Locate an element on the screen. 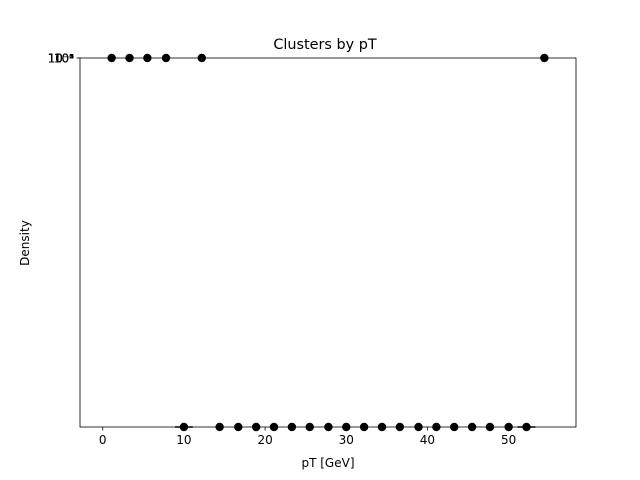  x-tick-label: 10 is located at coordinates (183, 440).